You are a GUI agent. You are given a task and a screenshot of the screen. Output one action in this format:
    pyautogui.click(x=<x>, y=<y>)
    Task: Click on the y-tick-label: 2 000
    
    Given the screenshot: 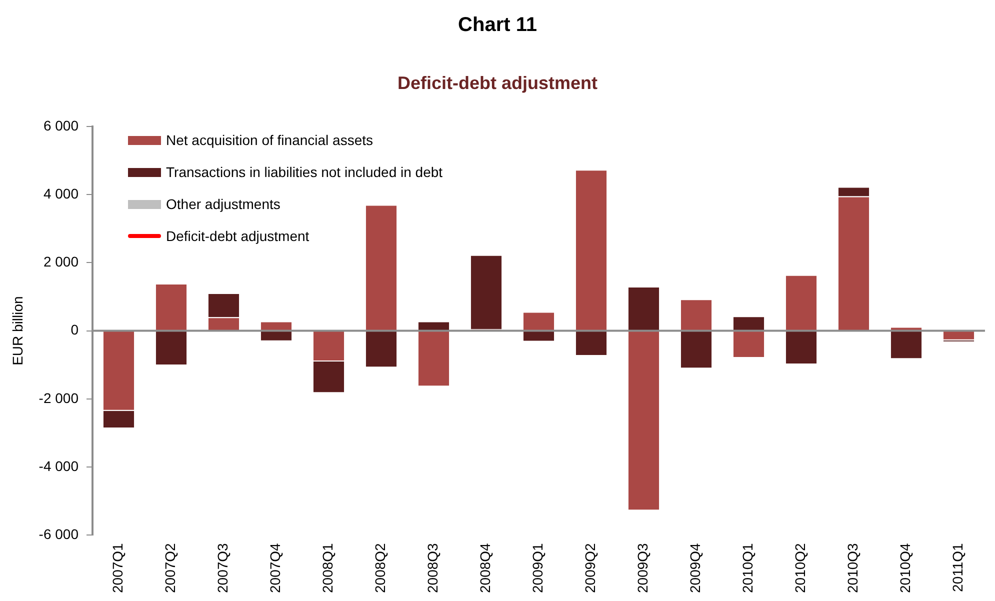 What is the action you would take?
    pyautogui.click(x=61, y=262)
    